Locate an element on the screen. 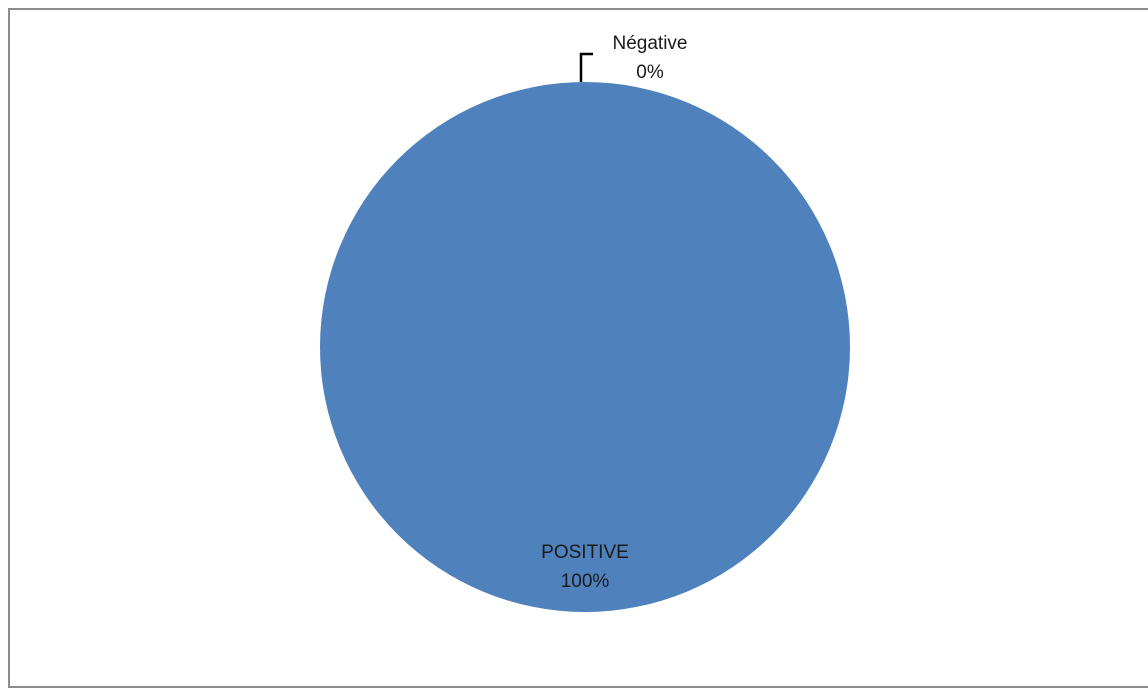  slice-label-negative-percent: 0% is located at coordinates (650, 72).